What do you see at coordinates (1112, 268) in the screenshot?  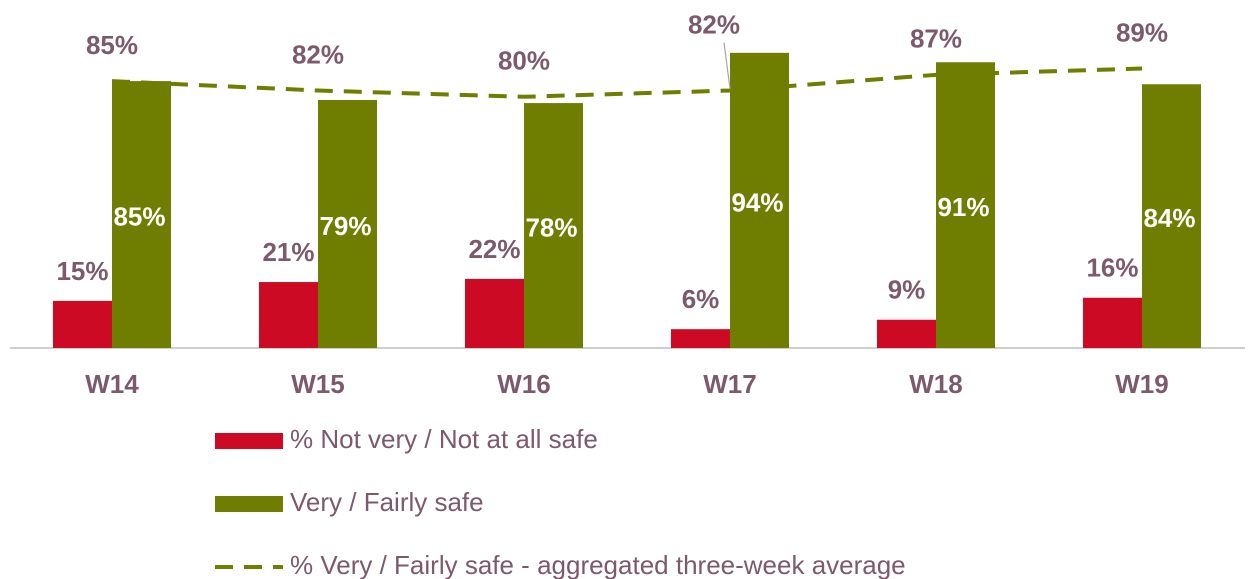 I see `bar-label: 16%` at bounding box center [1112, 268].